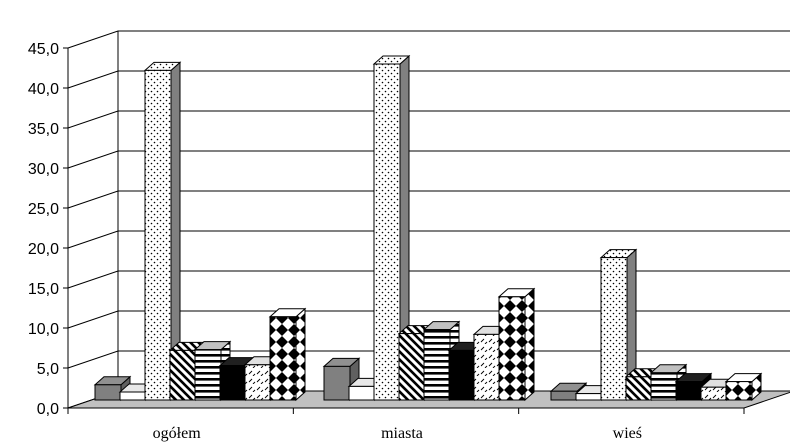  Describe the element at coordinates (627, 433) in the screenshot. I see `category-label: wieś` at that location.